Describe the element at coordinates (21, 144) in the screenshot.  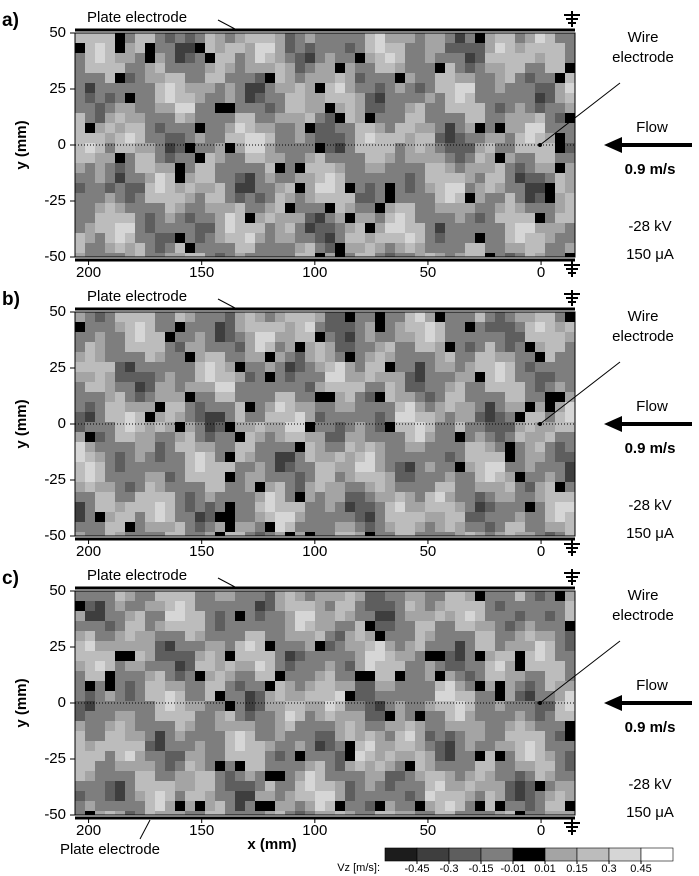
I see `y-axis-label: y (mm)` at that location.